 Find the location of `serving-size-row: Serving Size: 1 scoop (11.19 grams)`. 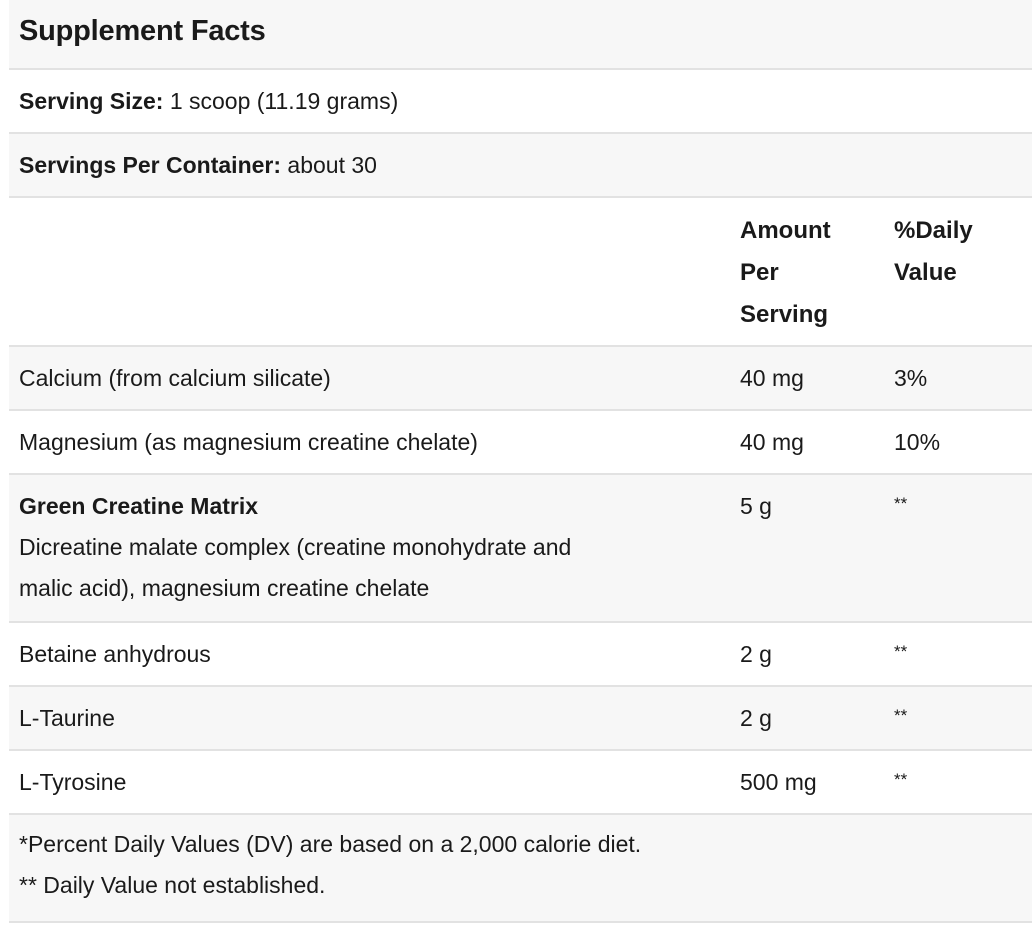

serving-size-row: Serving Size: 1 scoop (11.19 grams) is located at coordinates (520, 102).